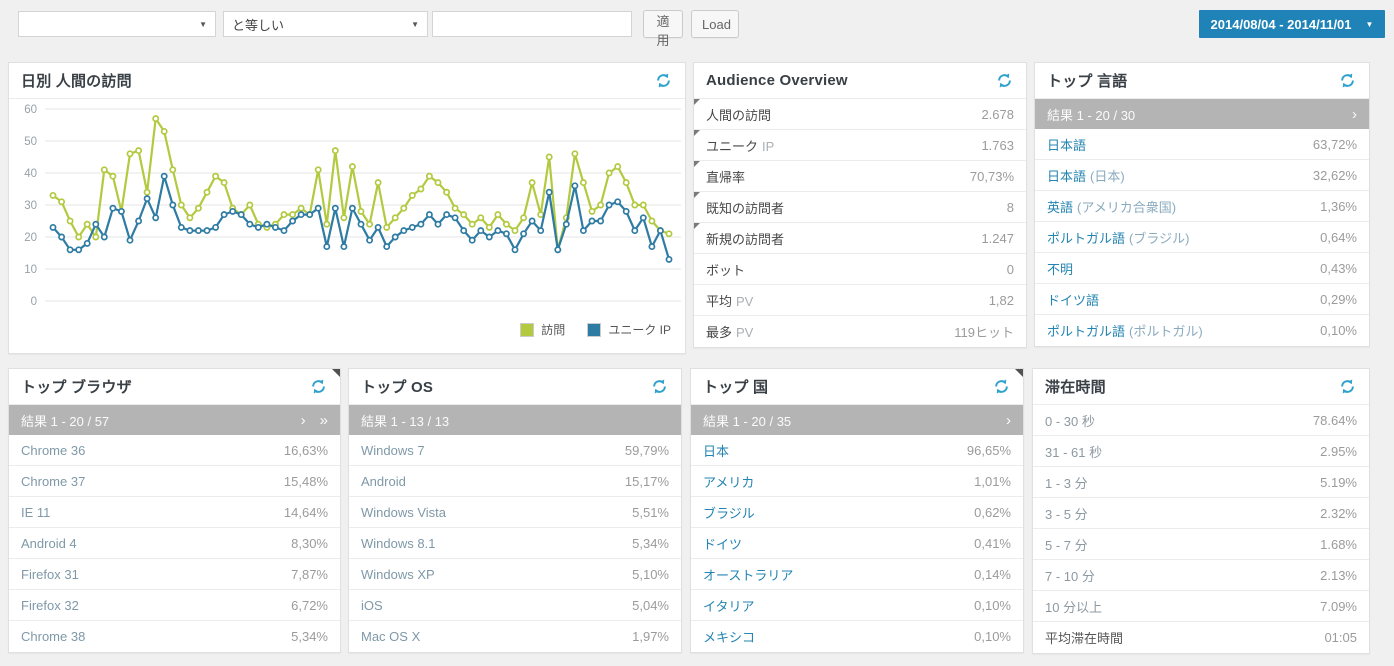 The width and height of the screenshot is (1394, 666). I want to click on os-link: Mac OS X, so click(391, 636).